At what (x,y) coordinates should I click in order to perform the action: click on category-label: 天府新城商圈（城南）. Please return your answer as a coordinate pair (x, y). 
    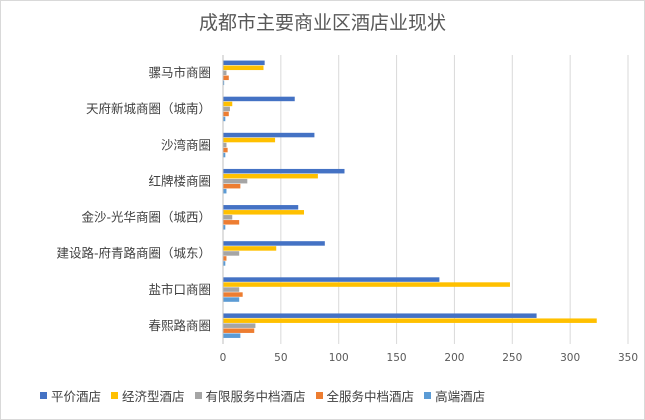
    Looking at the image, I should click on (148, 108).